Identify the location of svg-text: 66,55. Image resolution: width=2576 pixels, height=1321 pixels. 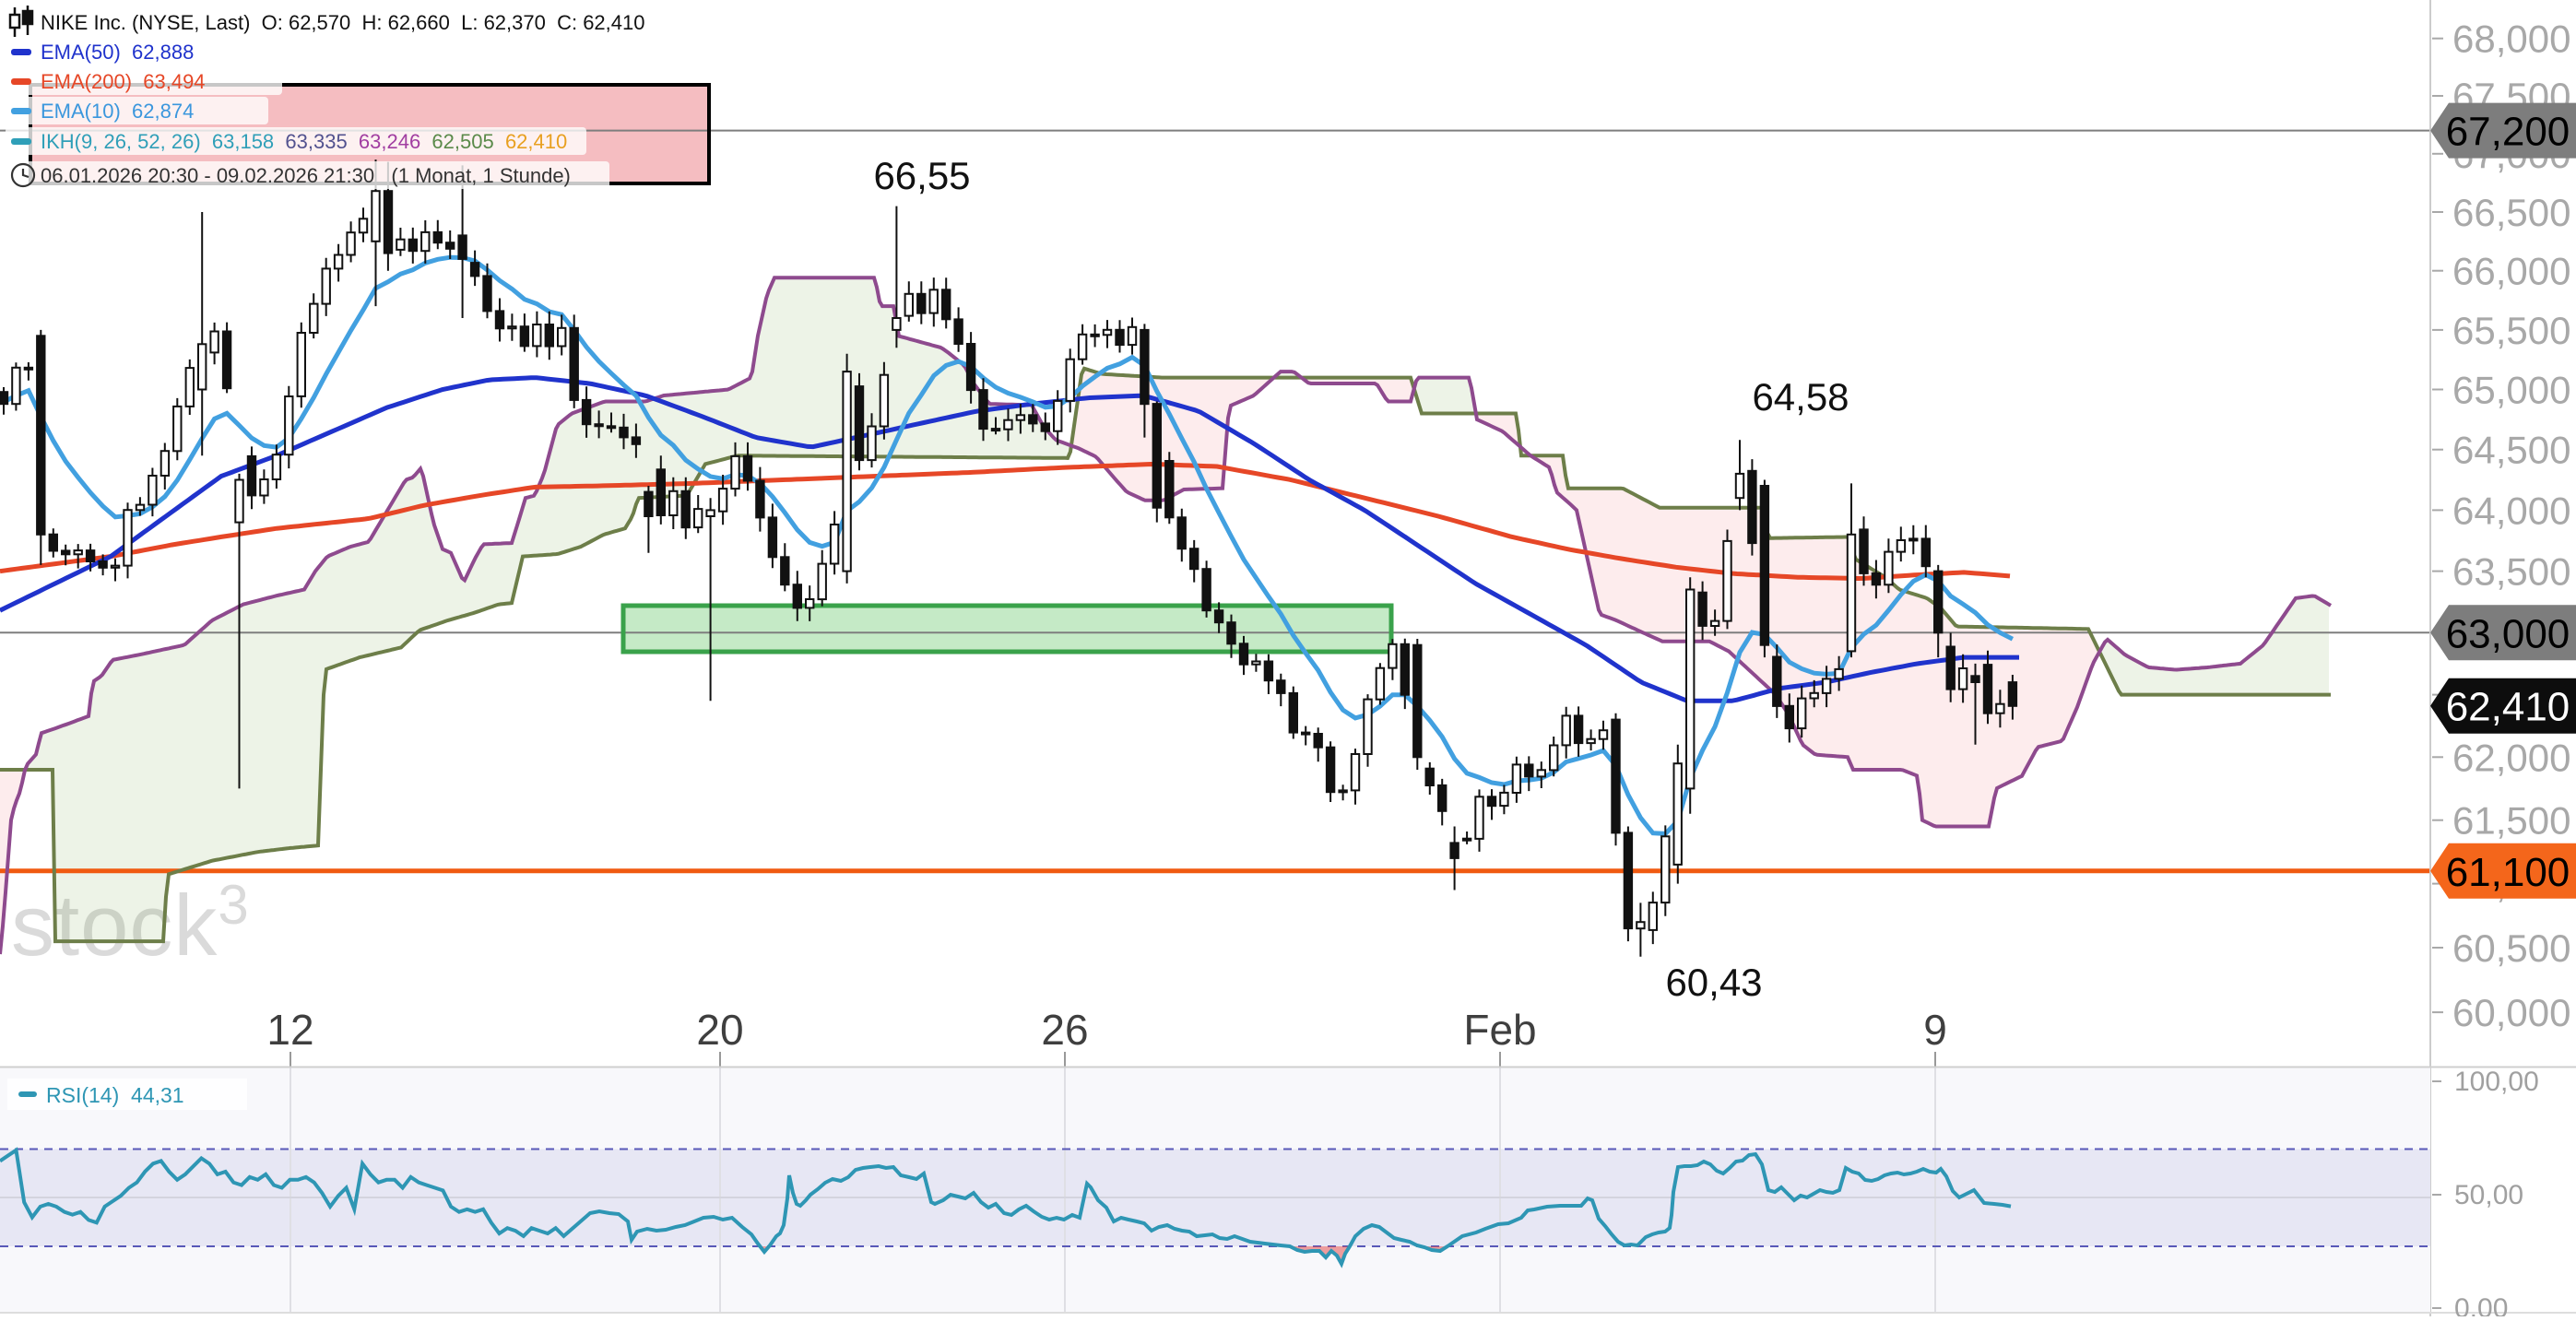
(921, 175).